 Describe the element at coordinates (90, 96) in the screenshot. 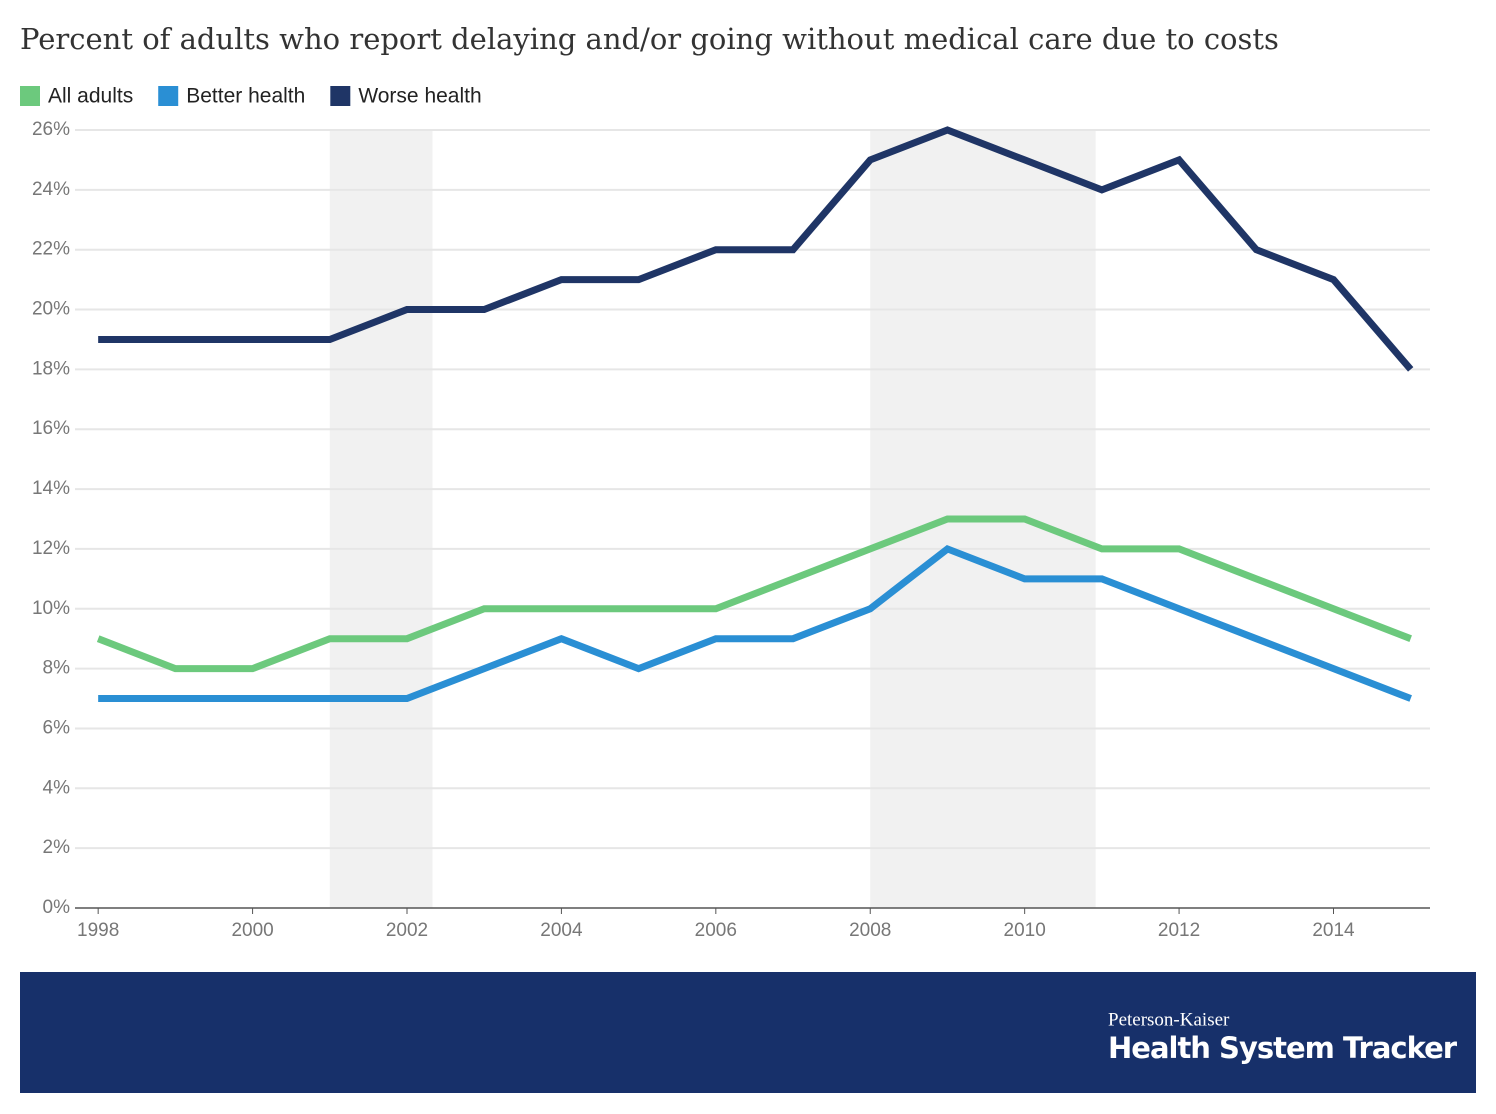

I see `legend-label: All adults` at that location.